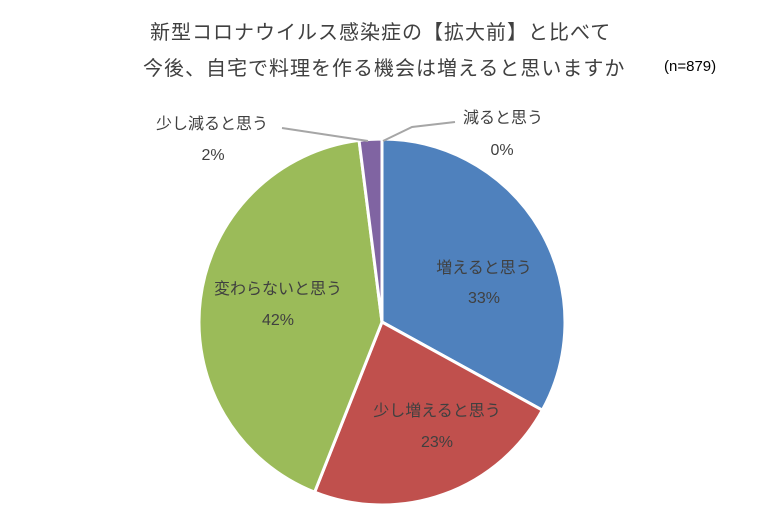 The height and width of the screenshot is (531, 768). Describe the element at coordinates (437, 442) in the screenshot. I see `pct-slight-increase: 23%` at that location.